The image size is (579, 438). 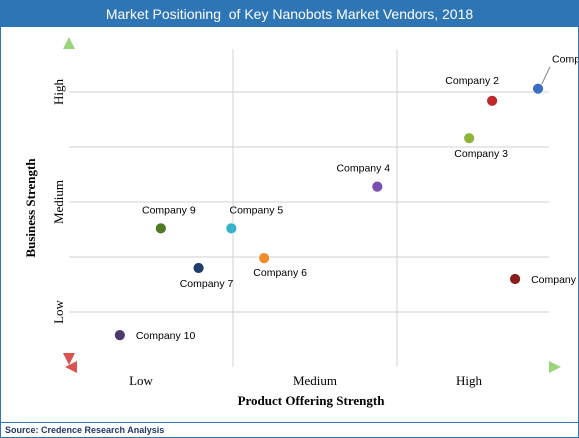 I want to click on point-label: Company 1, so click(x=565, y=60).